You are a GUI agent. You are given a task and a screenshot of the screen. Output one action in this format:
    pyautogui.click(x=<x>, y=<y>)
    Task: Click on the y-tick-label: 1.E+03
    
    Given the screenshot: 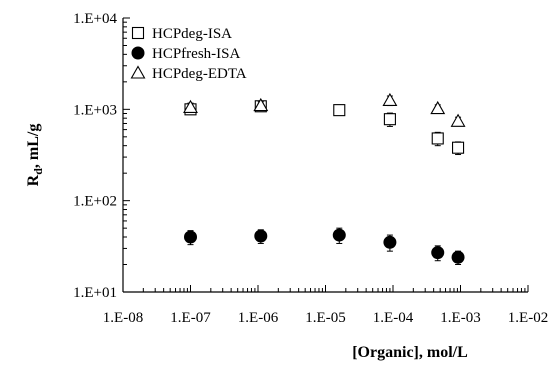 What is the action you would take?
    pyautogui.click(x=95, y=110)
    